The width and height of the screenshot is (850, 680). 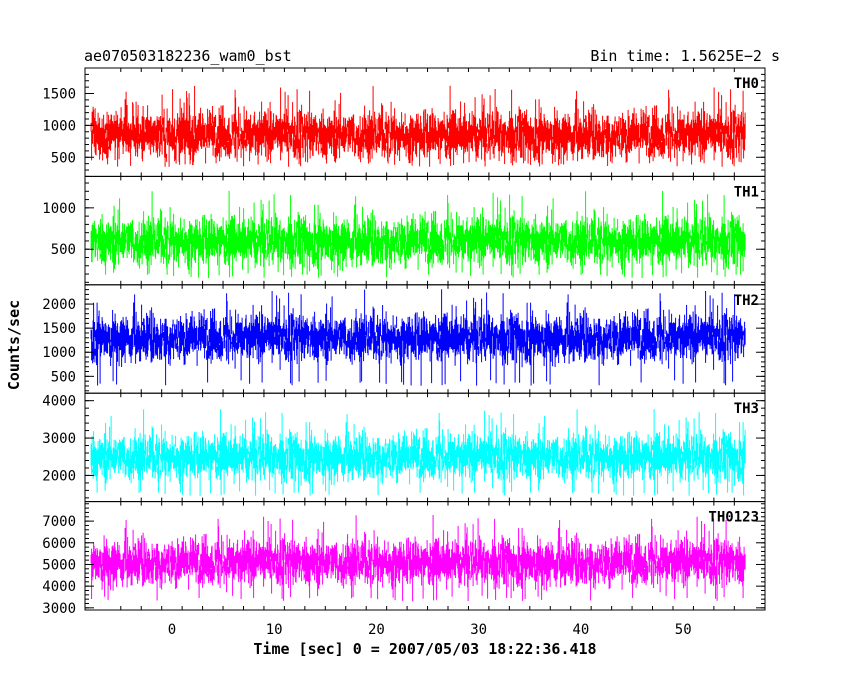 I want to click on series-trace-th0, so click(x=418, y=126).